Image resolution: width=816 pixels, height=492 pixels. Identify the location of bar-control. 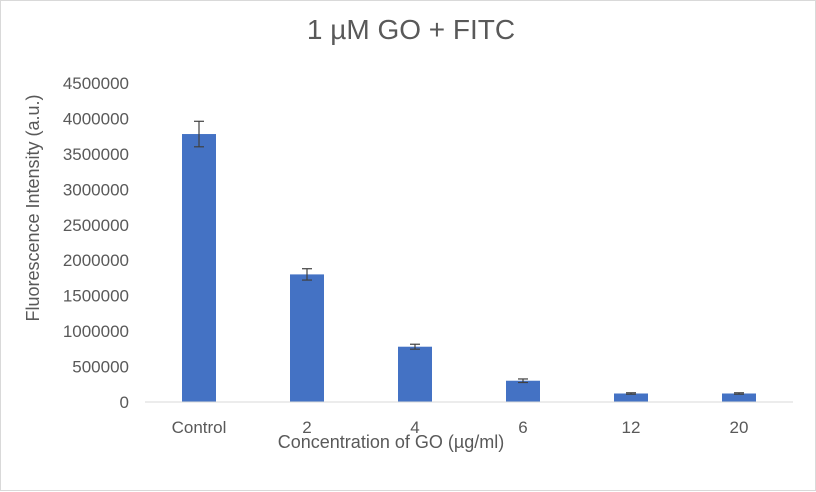
(199, 268).